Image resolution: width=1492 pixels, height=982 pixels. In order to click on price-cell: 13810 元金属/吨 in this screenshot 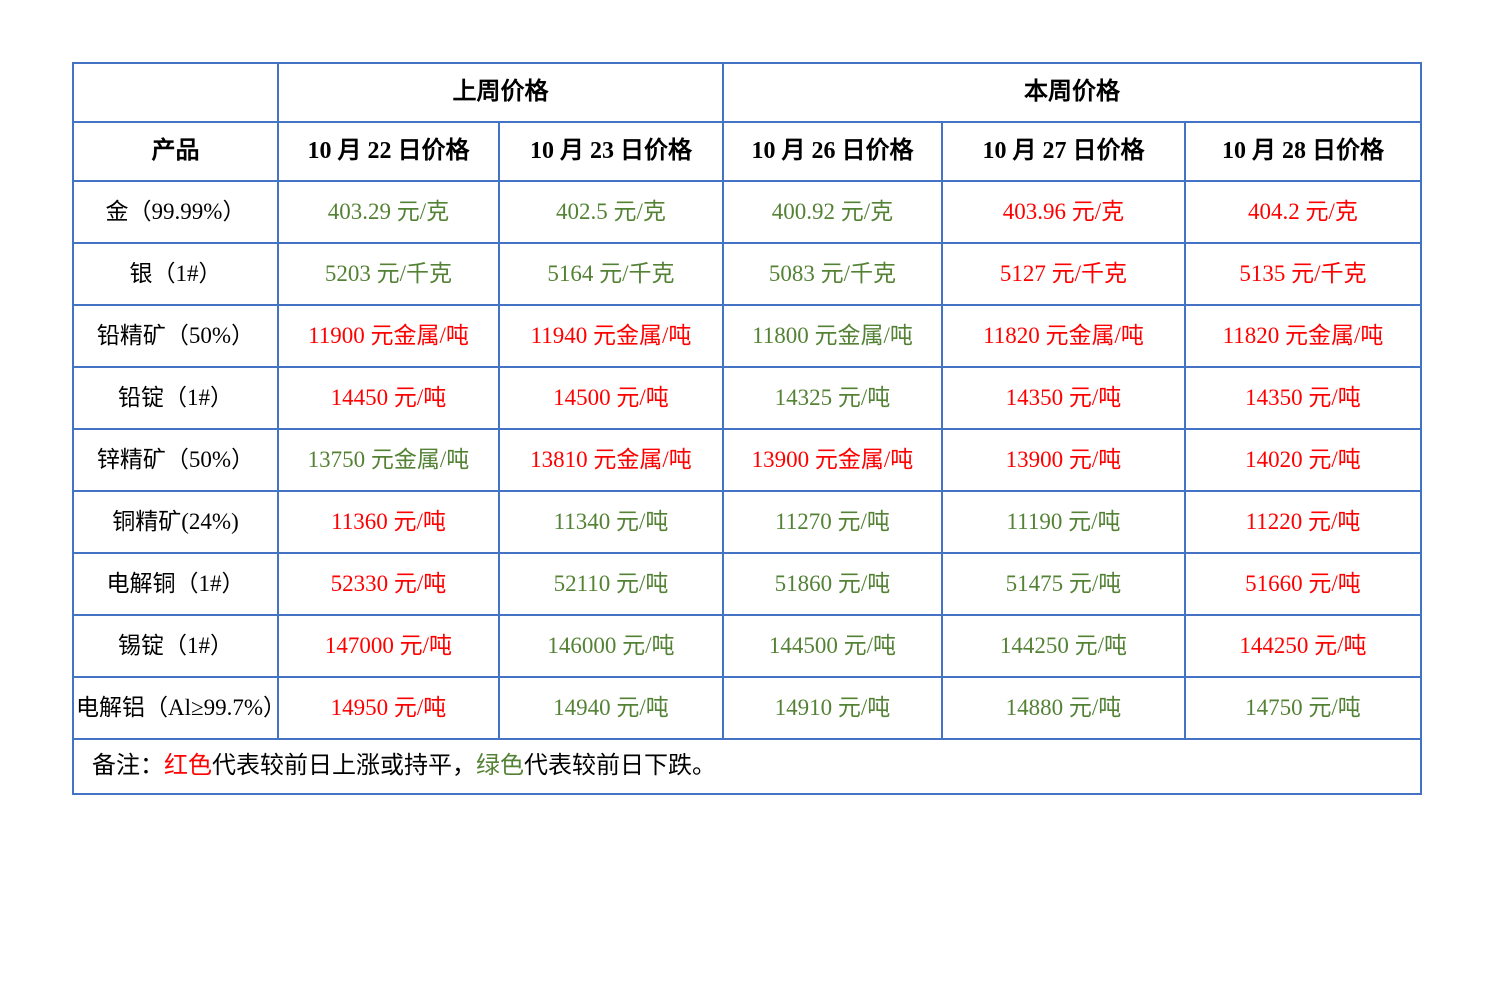, I will do `click(611, 460)`.